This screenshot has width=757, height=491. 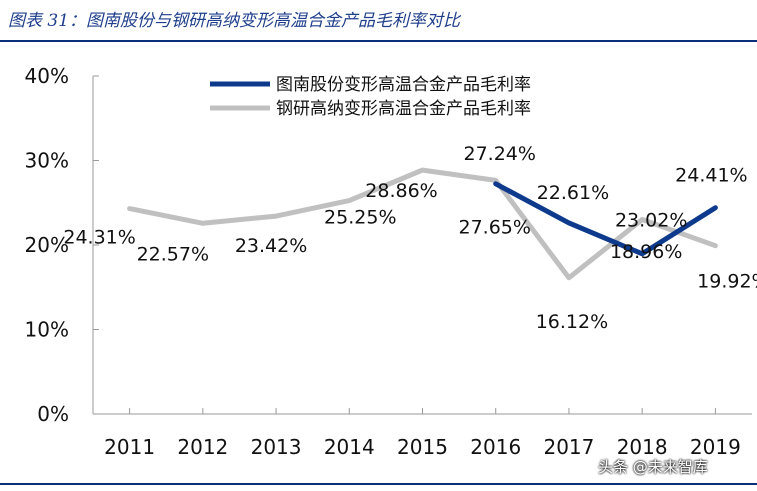 What do you see at coordinates (401, 191) in the screenshot?
I see `data-label: 28.86%` at bounding box center [401, 191].